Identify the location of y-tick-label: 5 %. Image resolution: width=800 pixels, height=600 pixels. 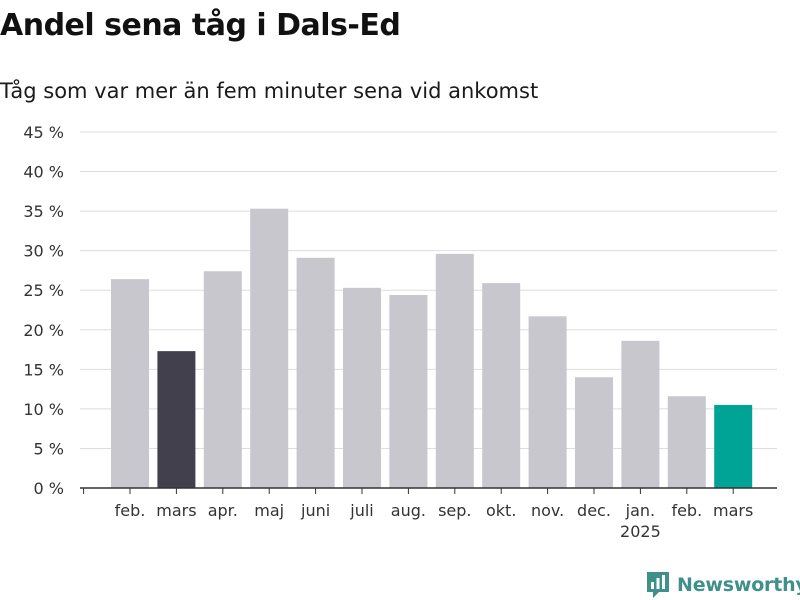
(49, 448).